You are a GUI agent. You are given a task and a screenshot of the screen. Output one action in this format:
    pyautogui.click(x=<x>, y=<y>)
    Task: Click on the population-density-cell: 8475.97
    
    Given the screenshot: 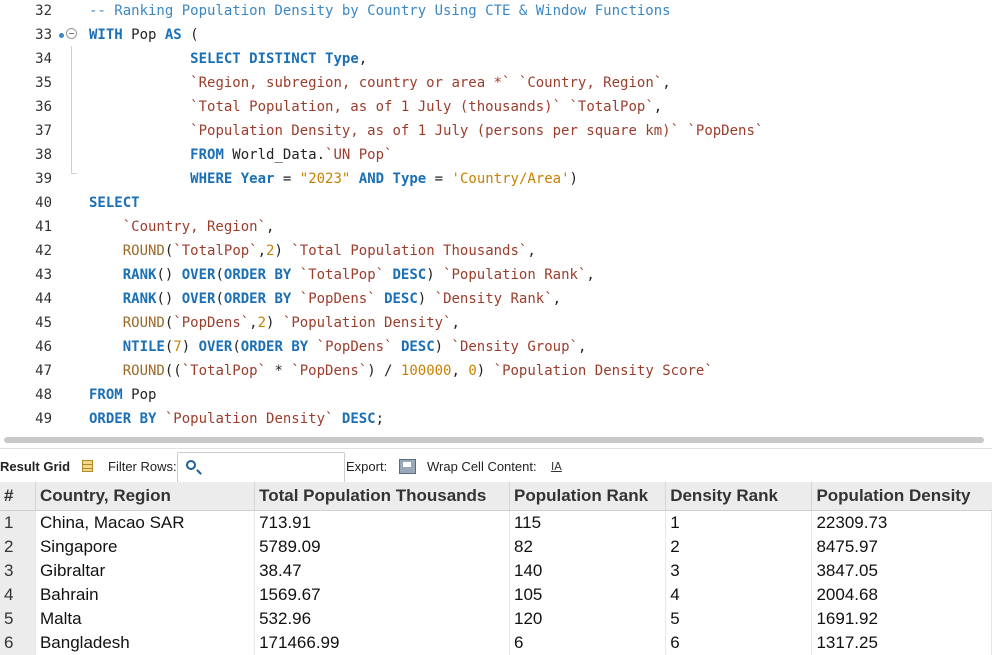 What is the action you would take?
    pyautogui.click(x=901, y=547)
    